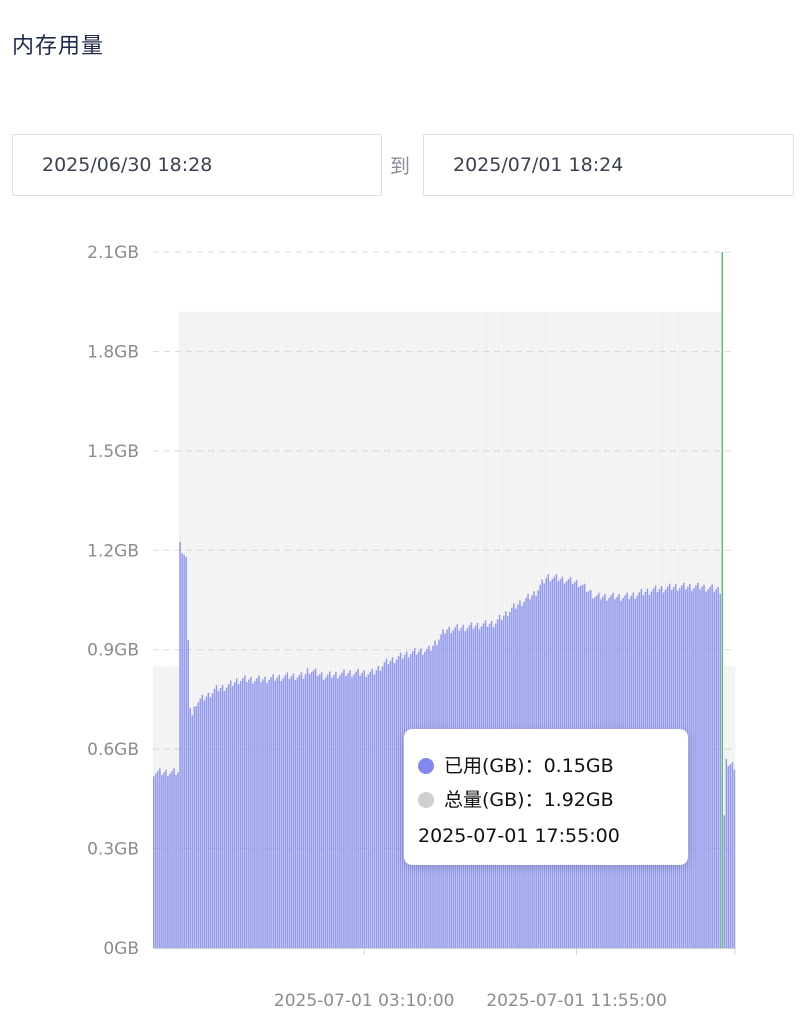 This screenshot has width=811, height=1024. What do you see at coordinates (578, 800) in the screenshot?
I see `tooltip-total-value: 1.92GB` at bounding box center [578, 800].